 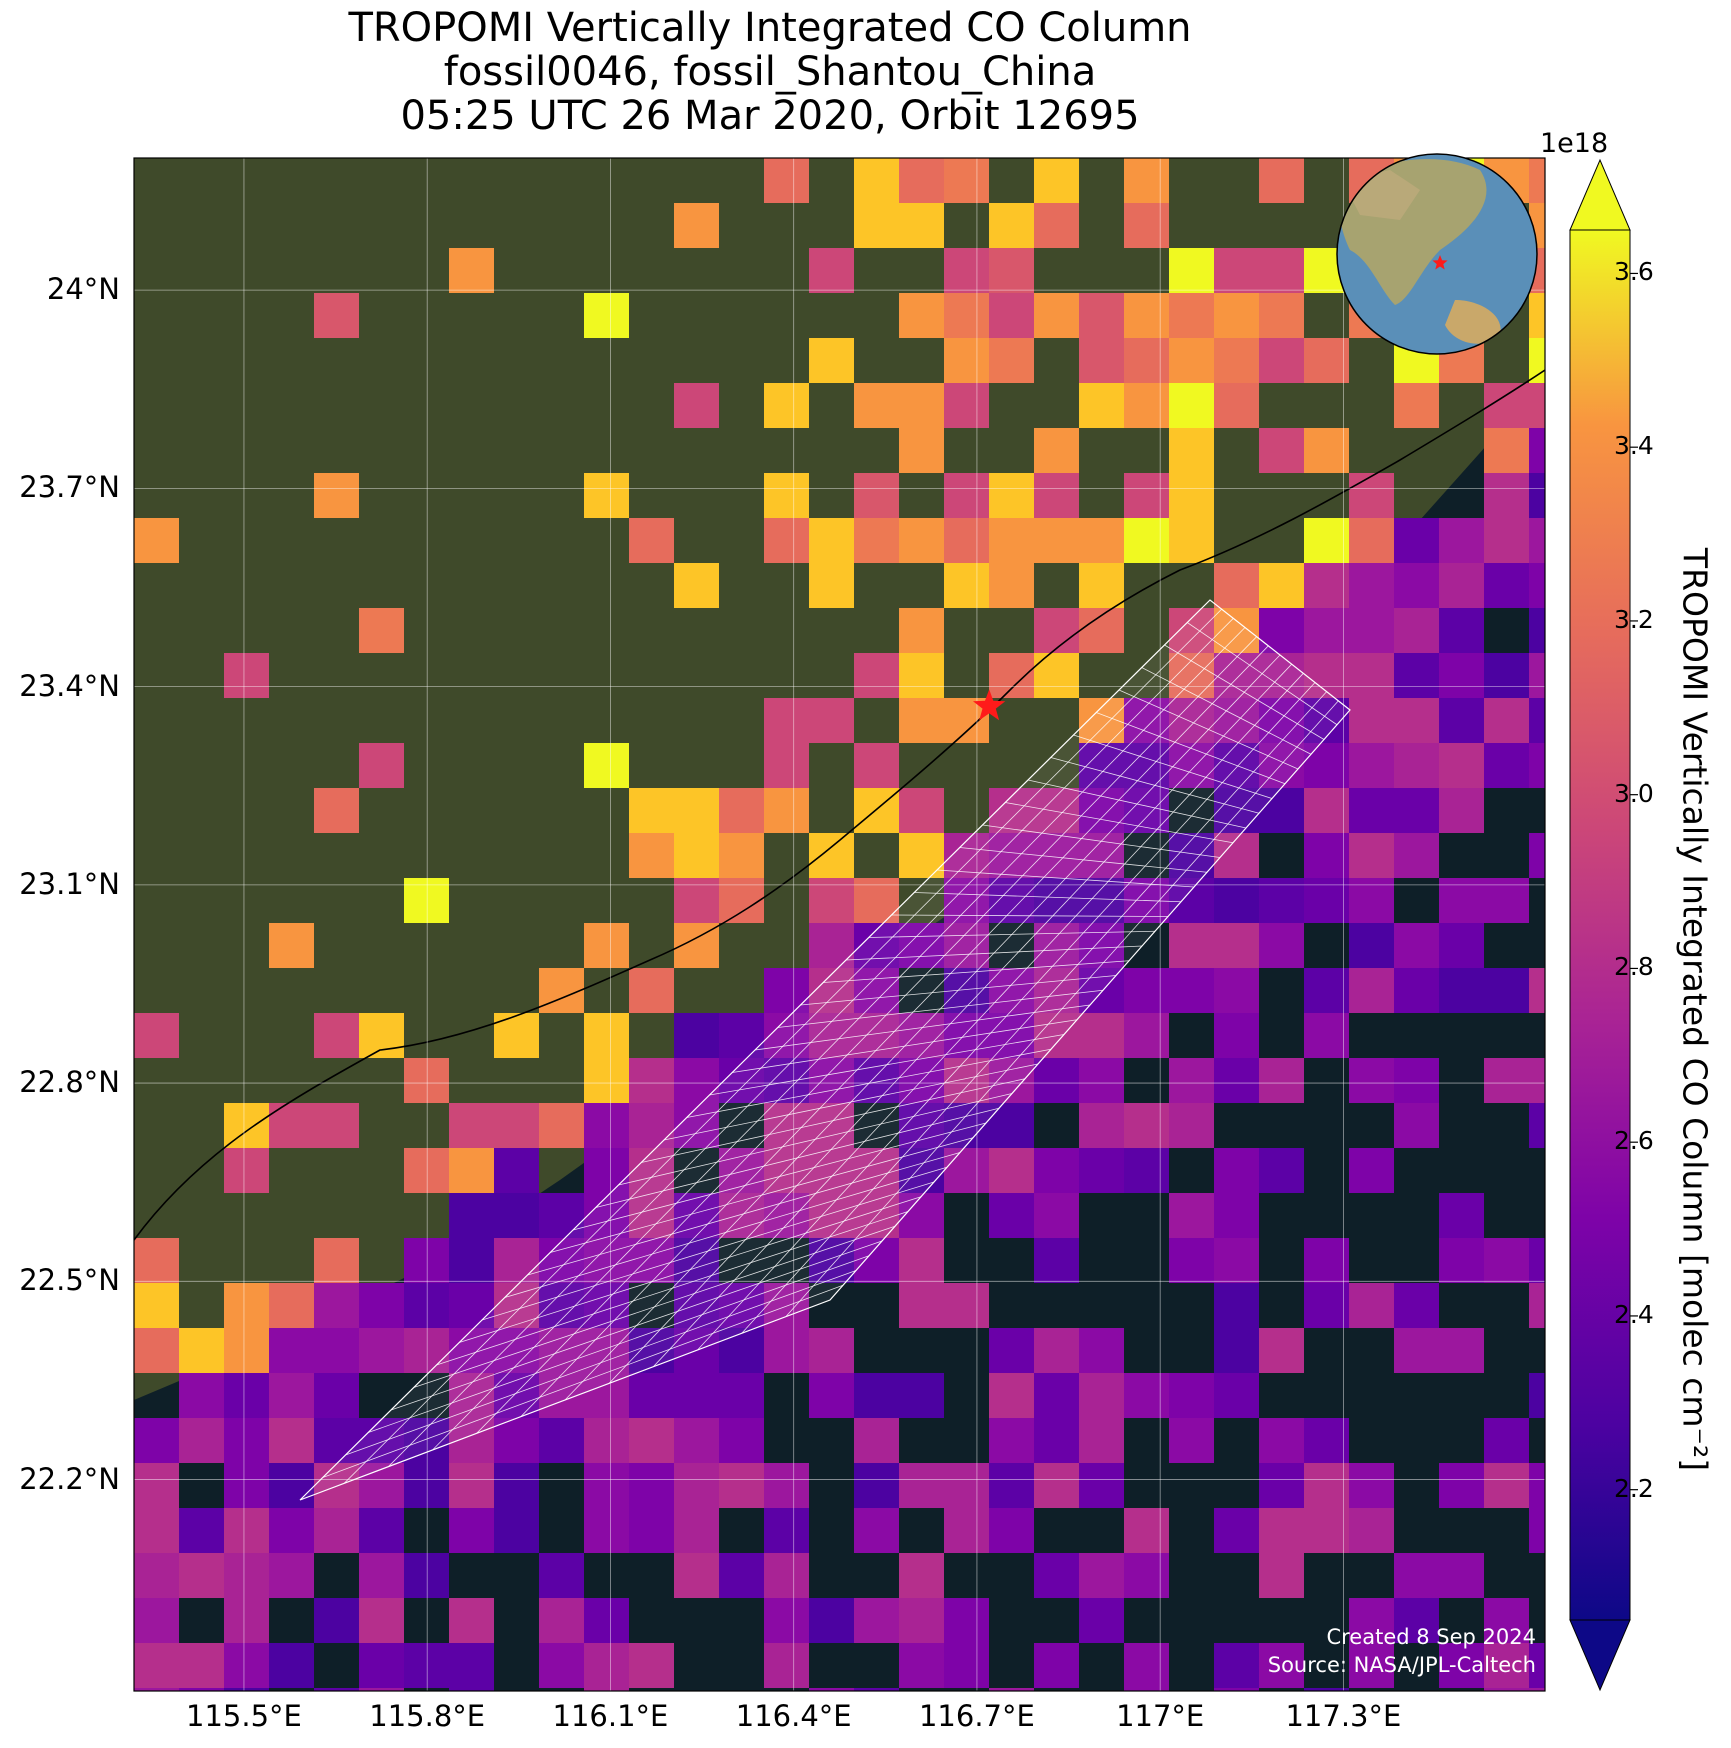 I want to click on colorbar-tick-marks, so click(x=1634, y=881).